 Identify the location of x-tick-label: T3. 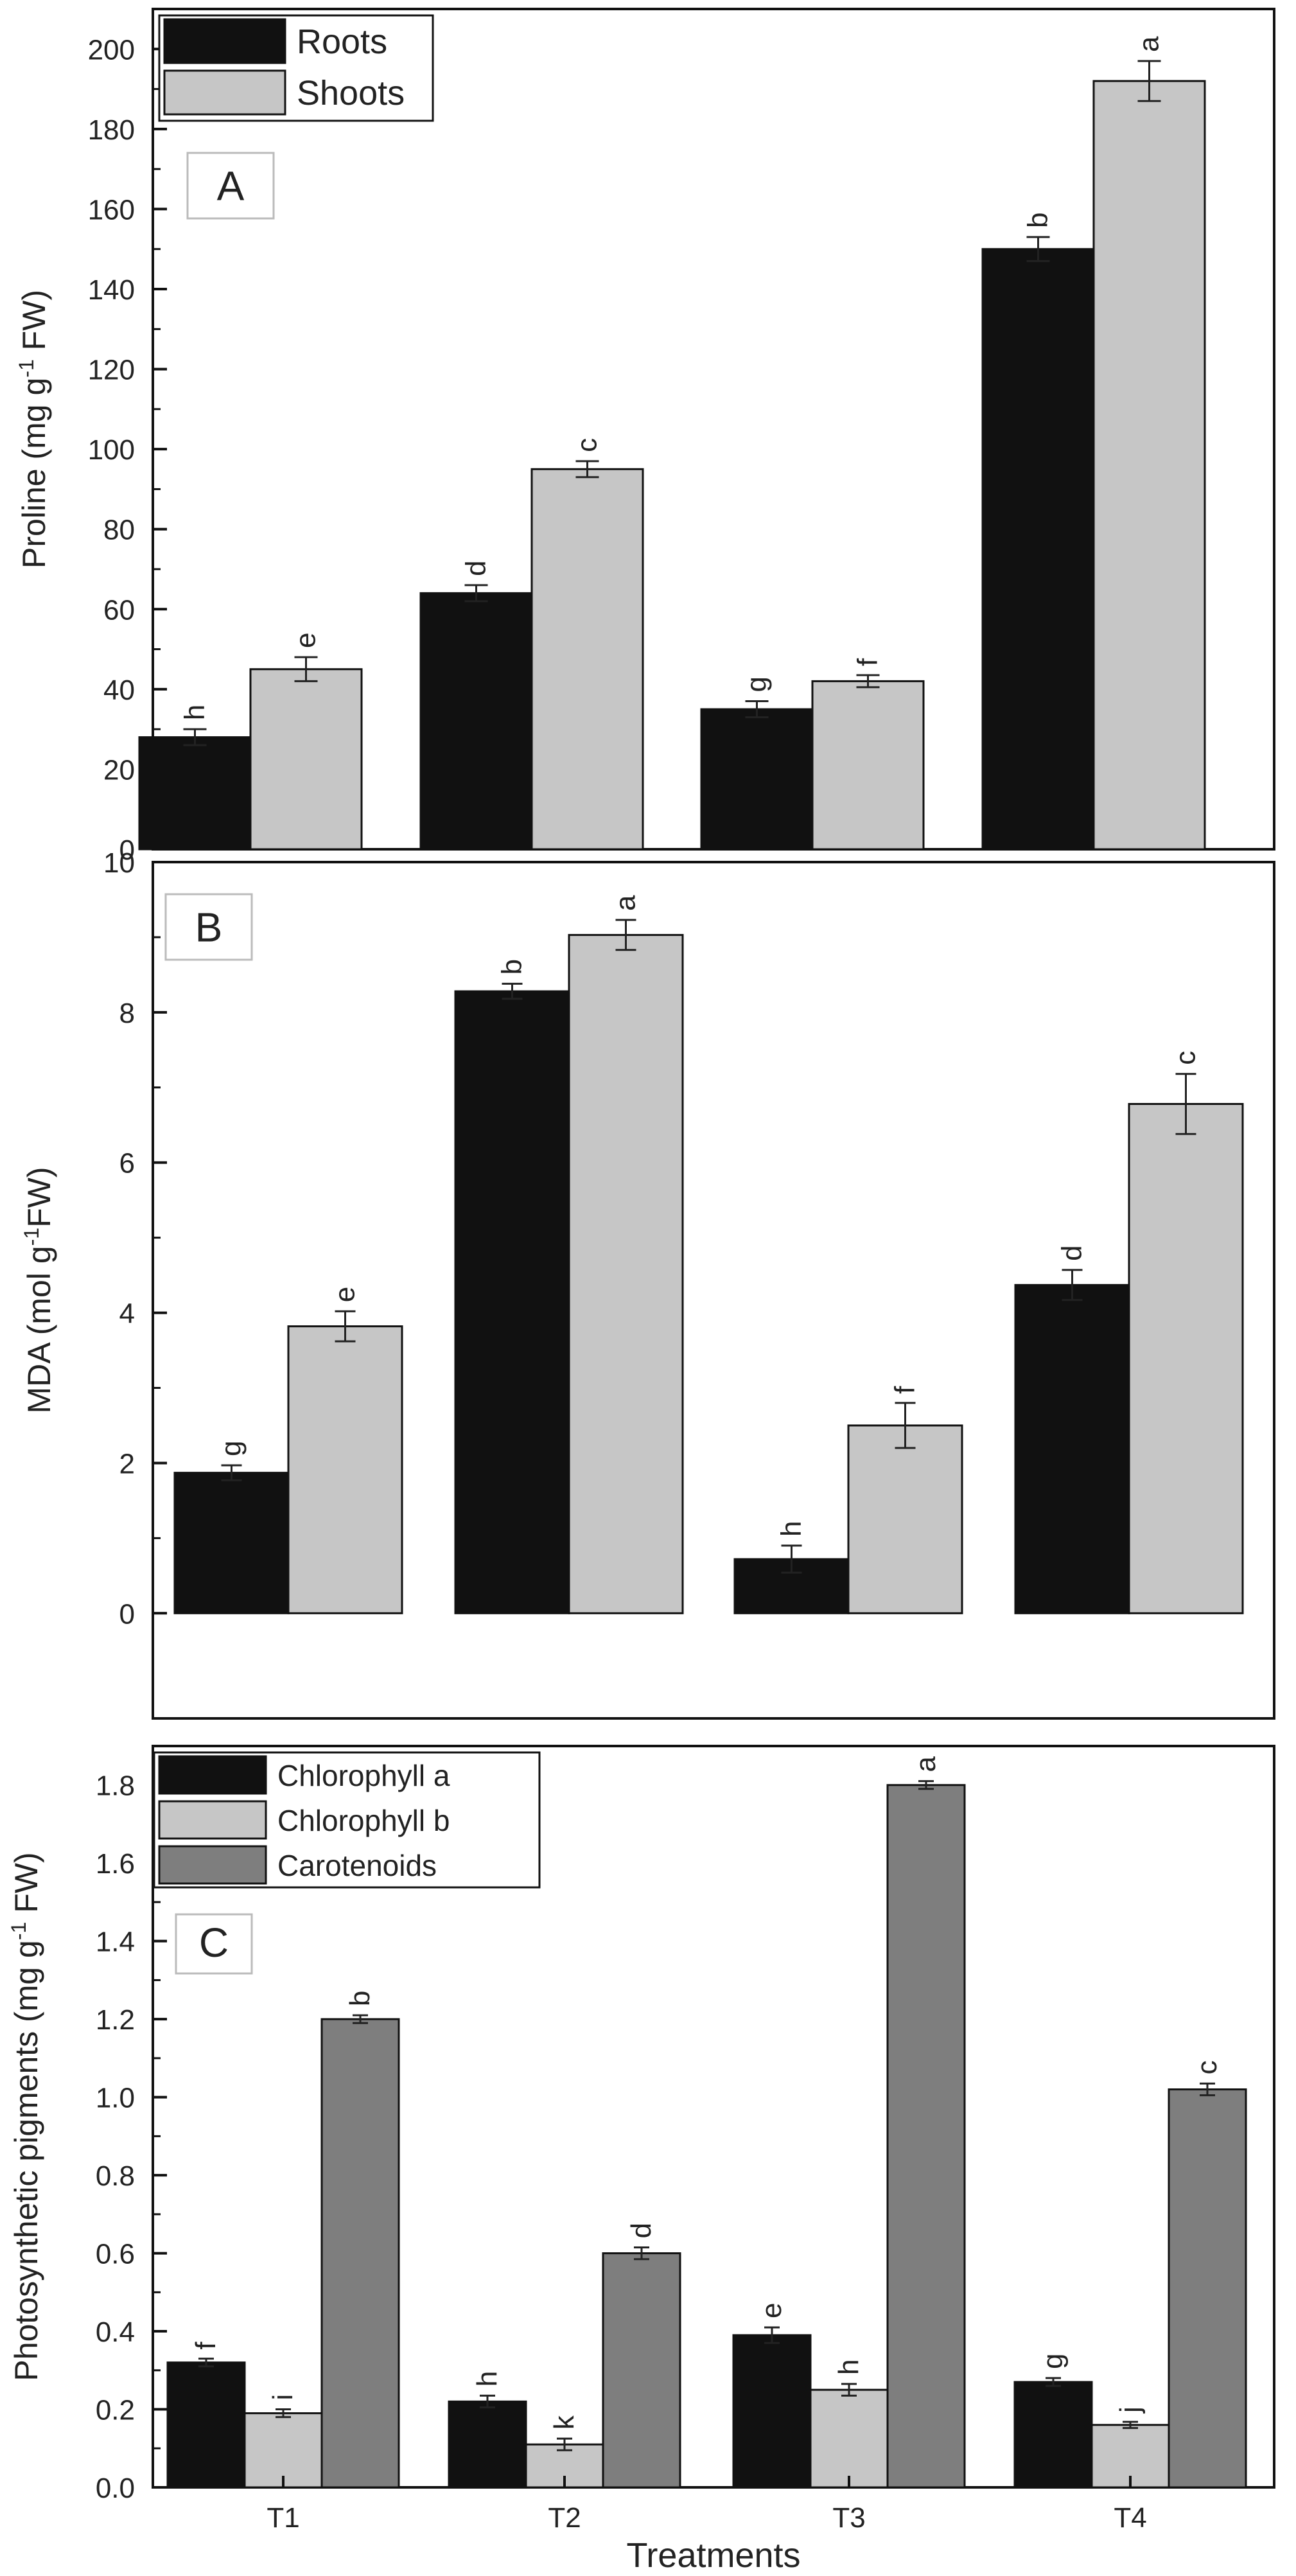
(848, 2518).